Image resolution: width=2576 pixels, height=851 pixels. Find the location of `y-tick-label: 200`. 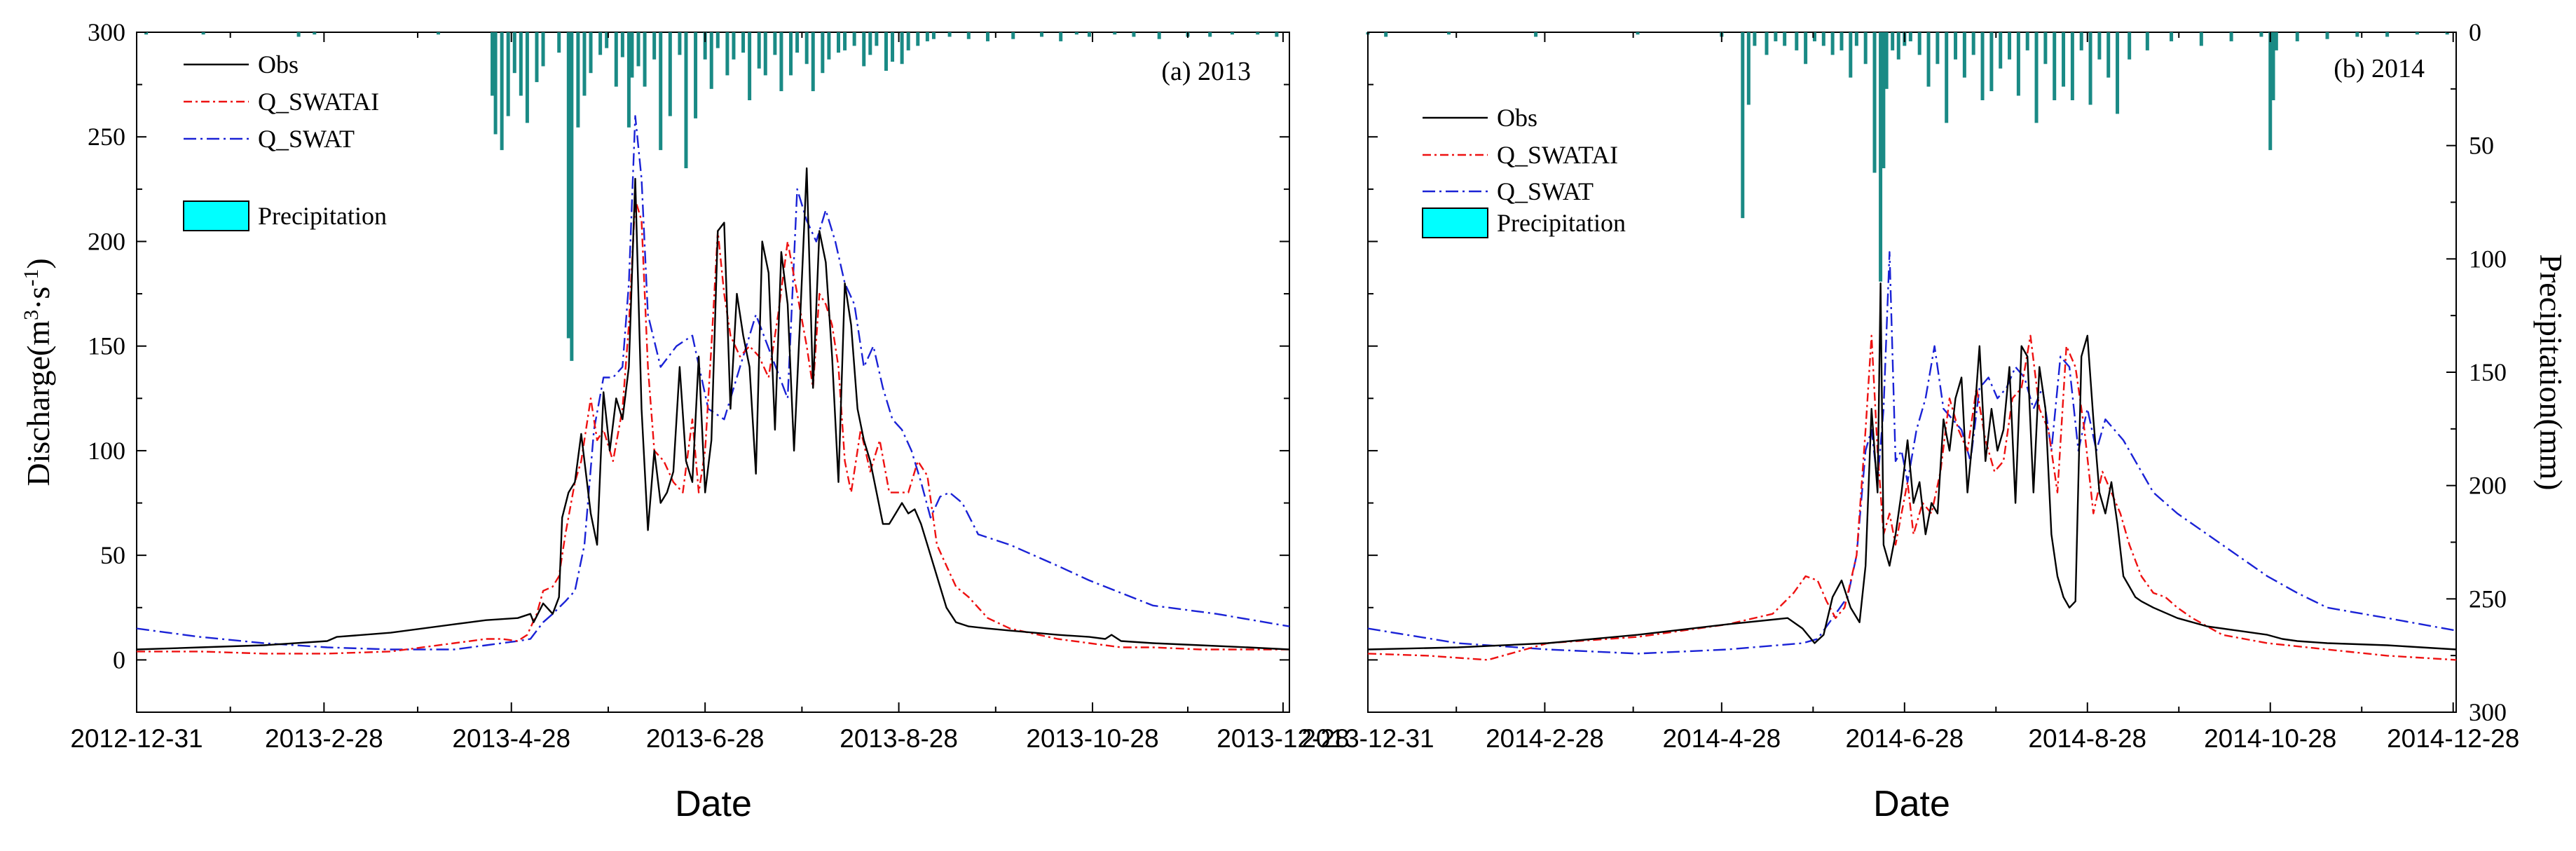

y-tick-label: 200 is located at coordinates (107, 241).